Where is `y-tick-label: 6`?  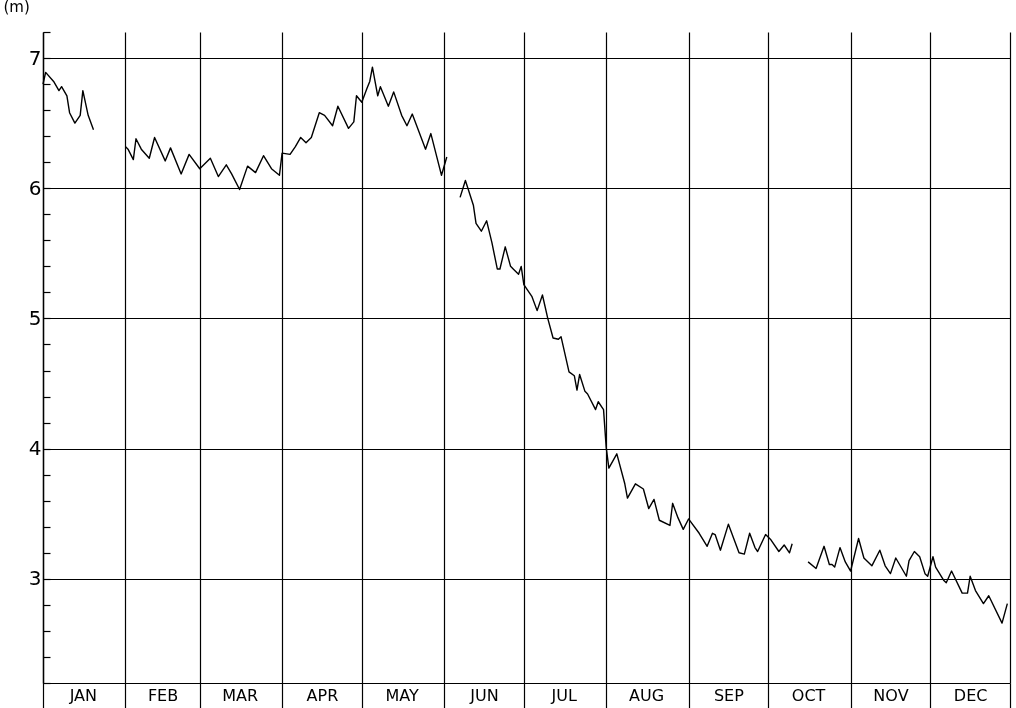 y-tick-label: 6 is located at coordinates (35, 187).